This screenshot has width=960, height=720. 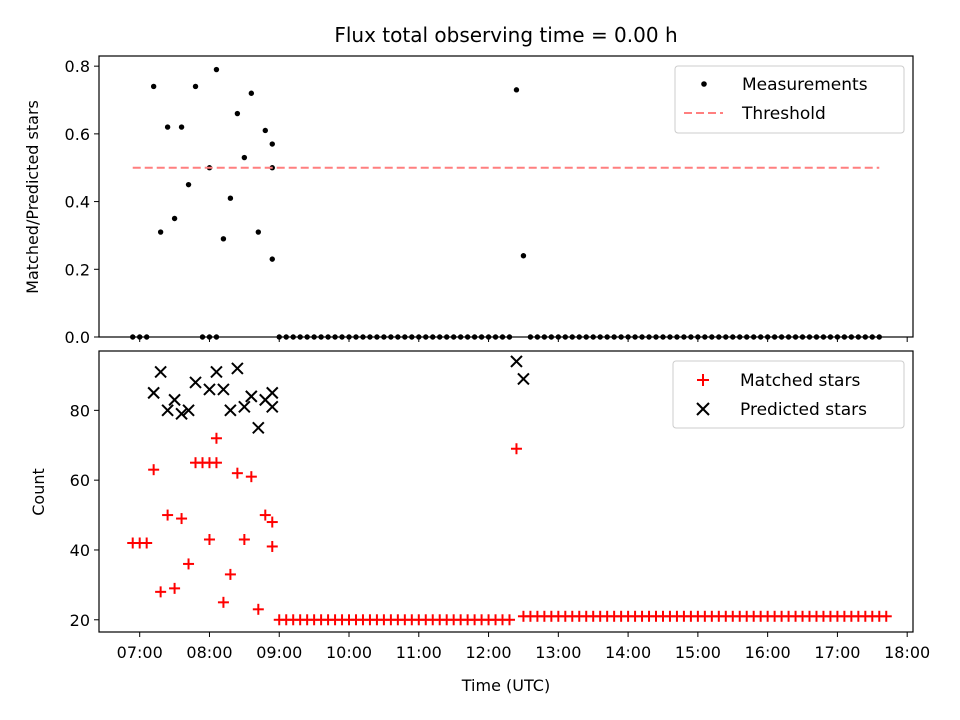 What do you see at coordinates (38, 492) in the screenshot?
I see `bottom-y-axis-label: Count` at bounding box center [38, 492].